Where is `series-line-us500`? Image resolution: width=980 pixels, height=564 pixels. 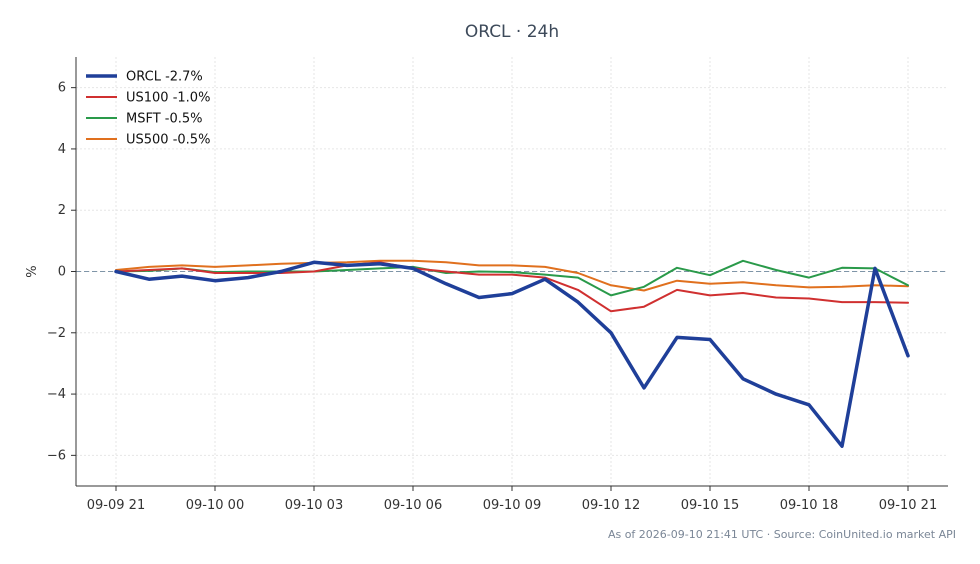
series-line-us500 is located at coordinates (512, 275).